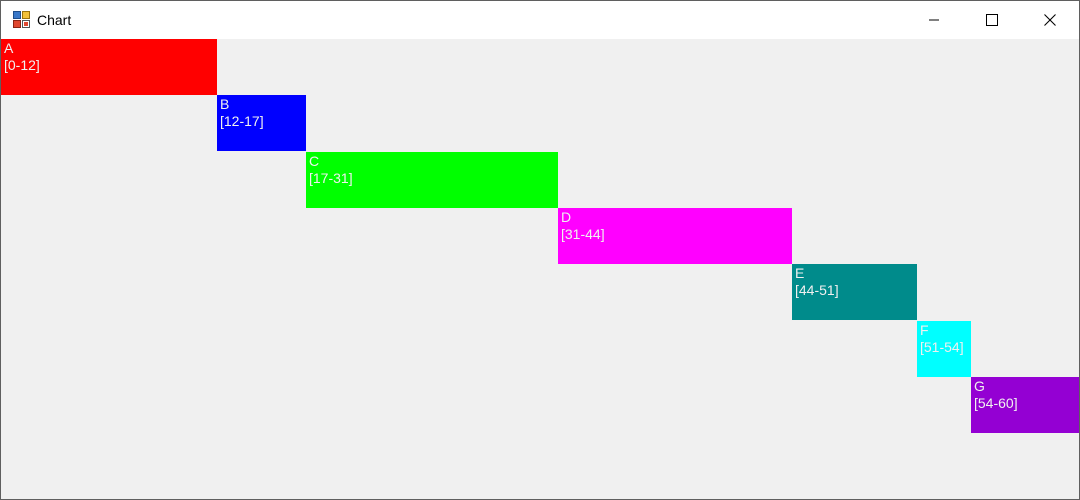 Image resolution: width=1080 pixels, height=500 pixels. What do you see at coordinates (54, 20) in the screenshot?
I see `window-title: Chart` at bounding box center [54, 20].